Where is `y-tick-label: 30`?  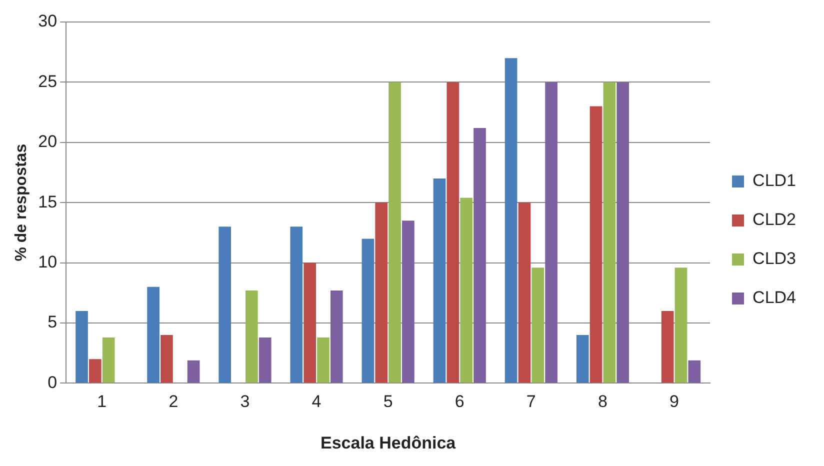 y-tick-label: 30 is located at coordinates (48, 21).